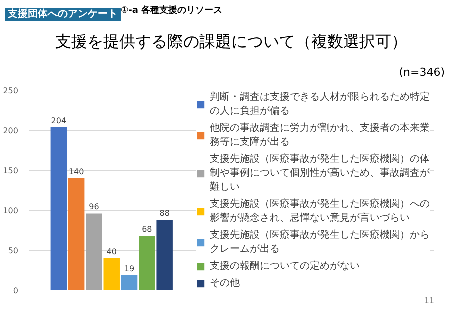  Describe the element at coordinates (59, 121) in the screenshot. I see `data-label: 204` at that location.